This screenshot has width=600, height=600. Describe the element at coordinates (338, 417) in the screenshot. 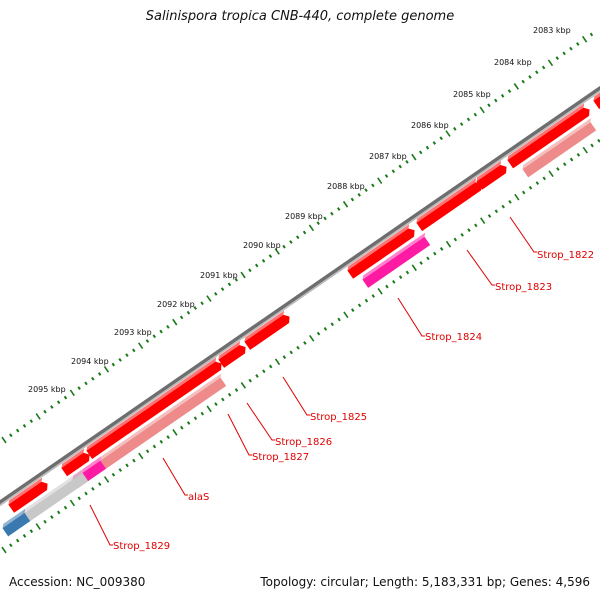

I see `gene-label: Strop_1825` at that location.